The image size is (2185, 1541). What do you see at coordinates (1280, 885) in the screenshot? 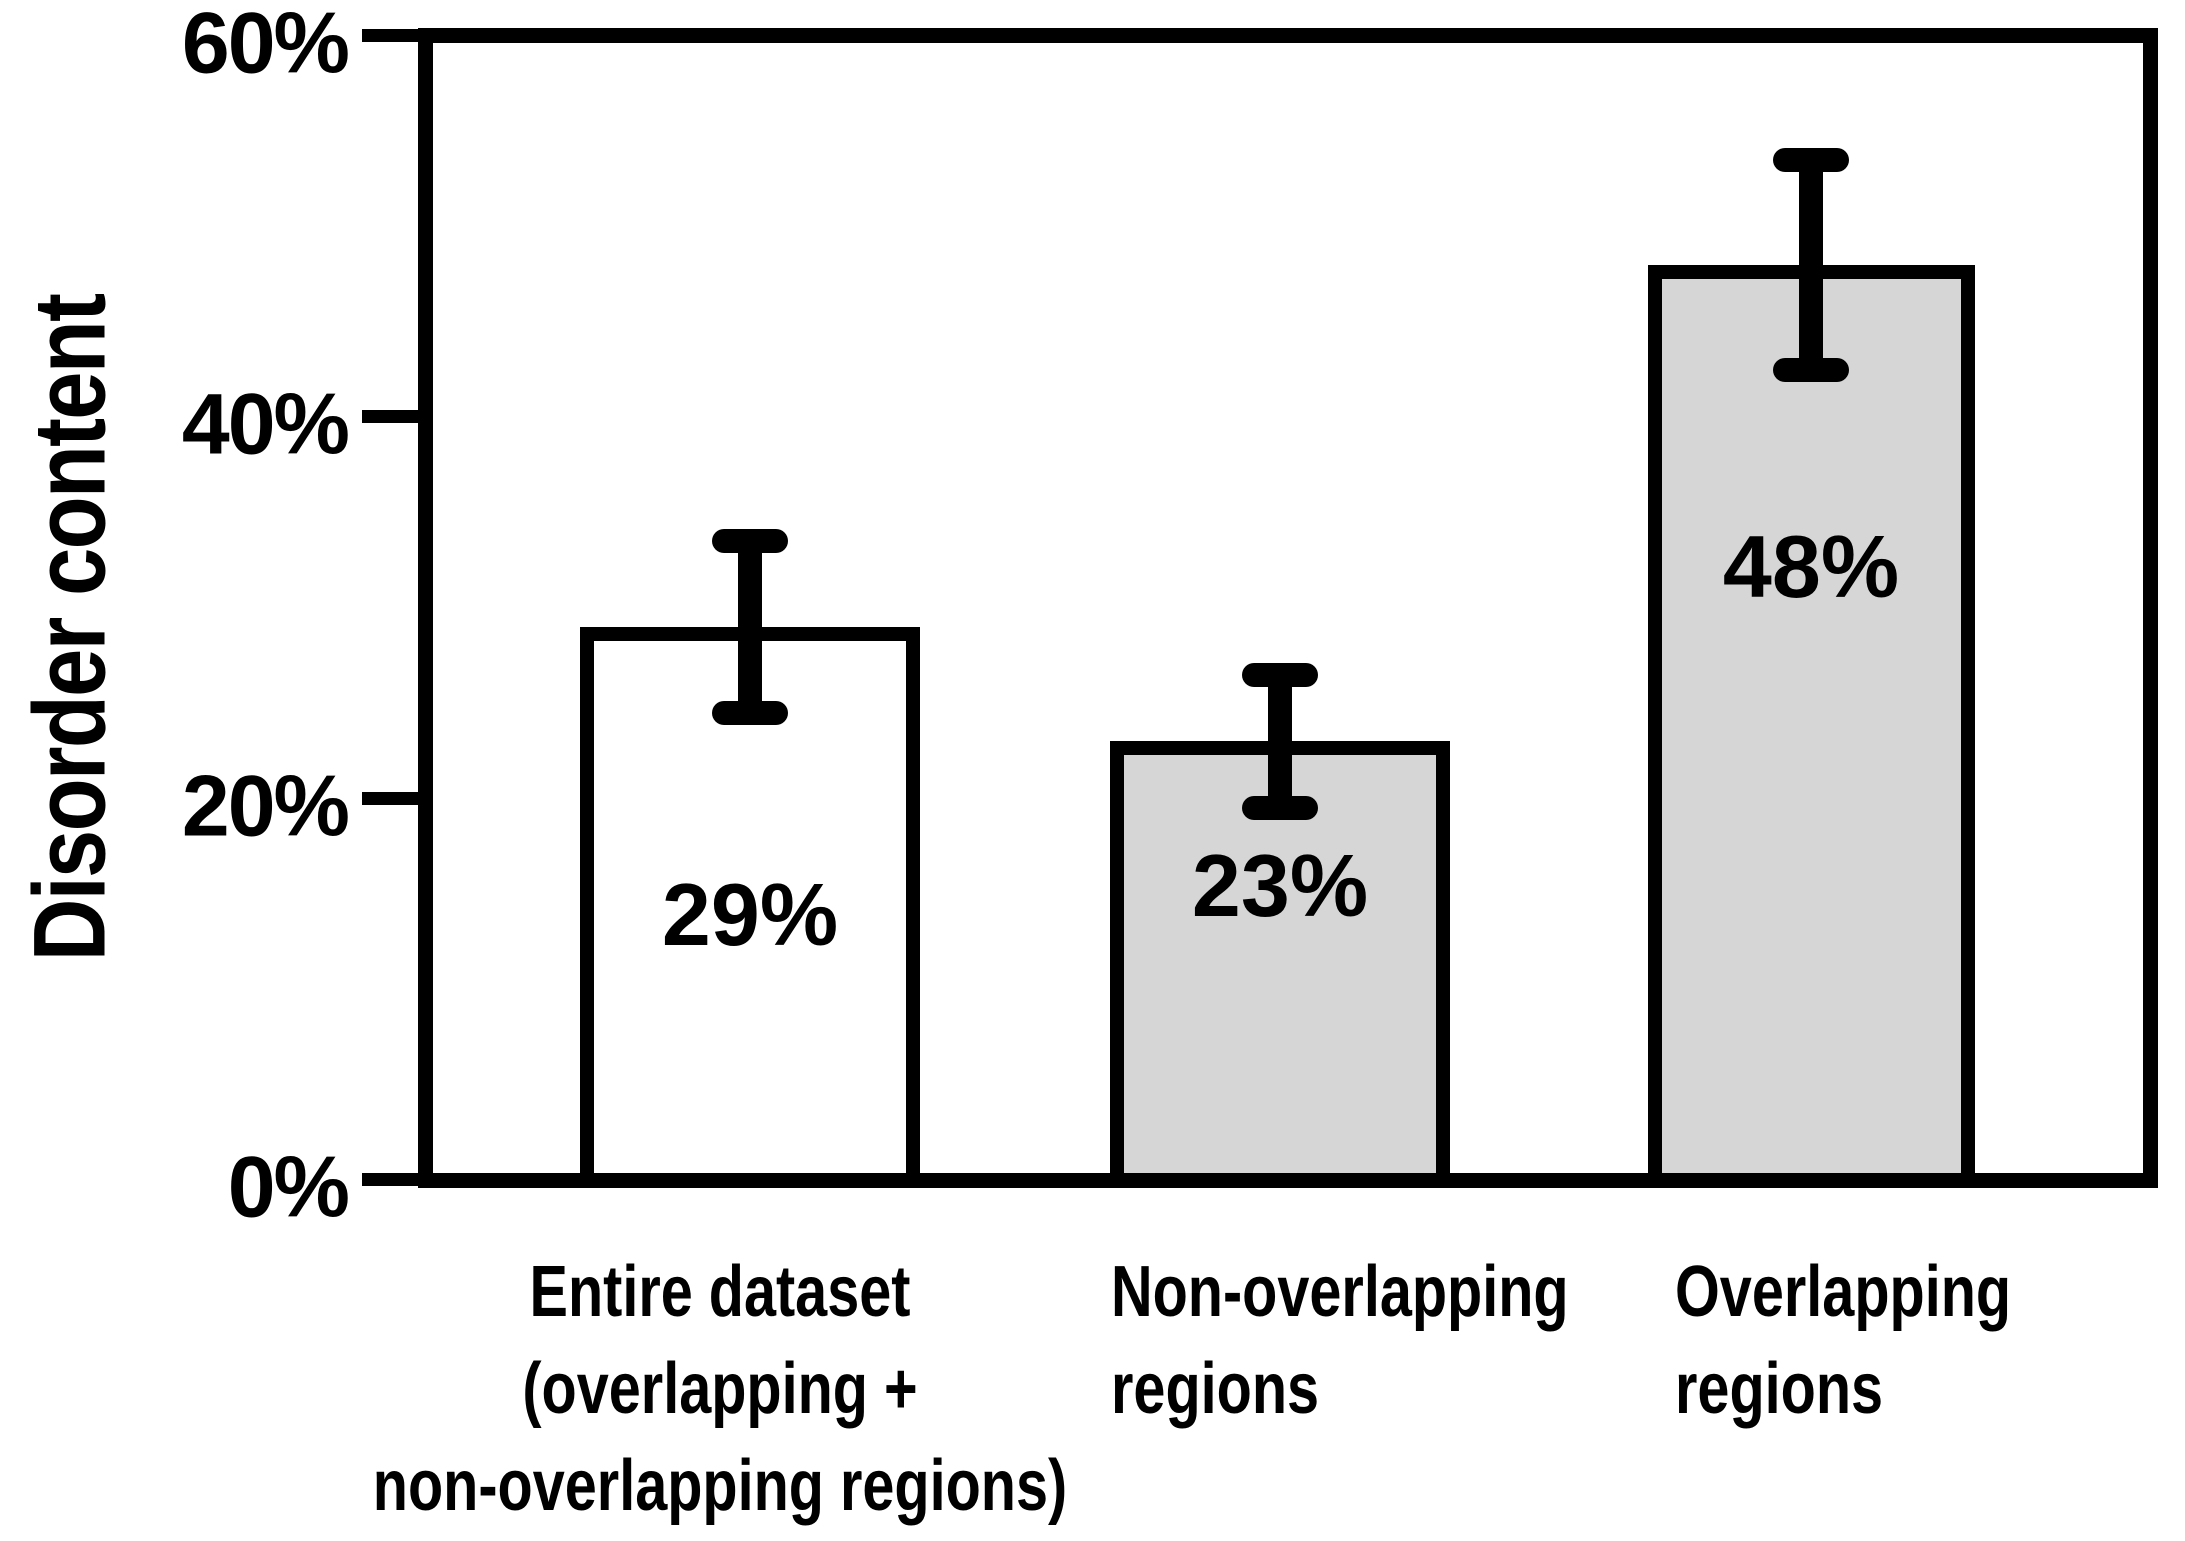
I see `bar-value-label-2: 23%` at bounding box center [1280, 885].